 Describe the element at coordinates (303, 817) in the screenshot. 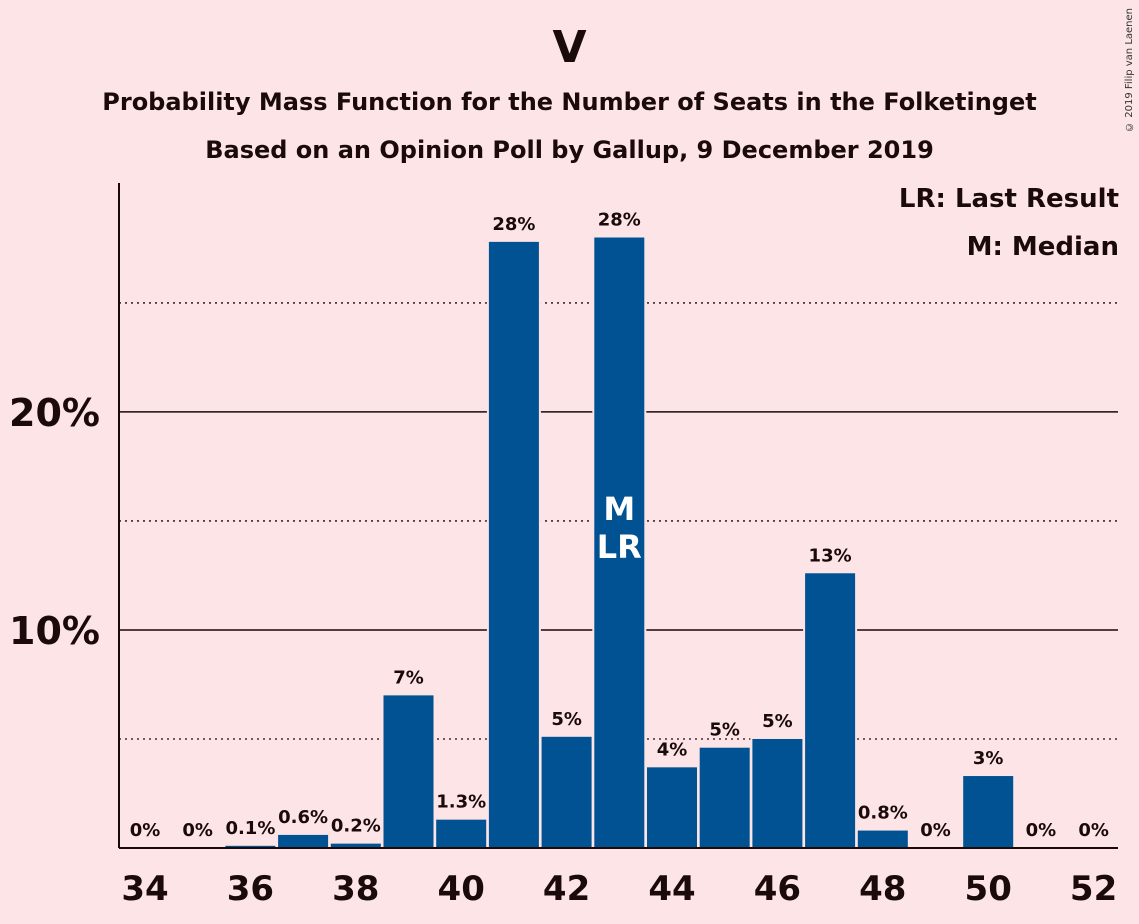

I see `bar-value-label-37: 0.6%` at that location.